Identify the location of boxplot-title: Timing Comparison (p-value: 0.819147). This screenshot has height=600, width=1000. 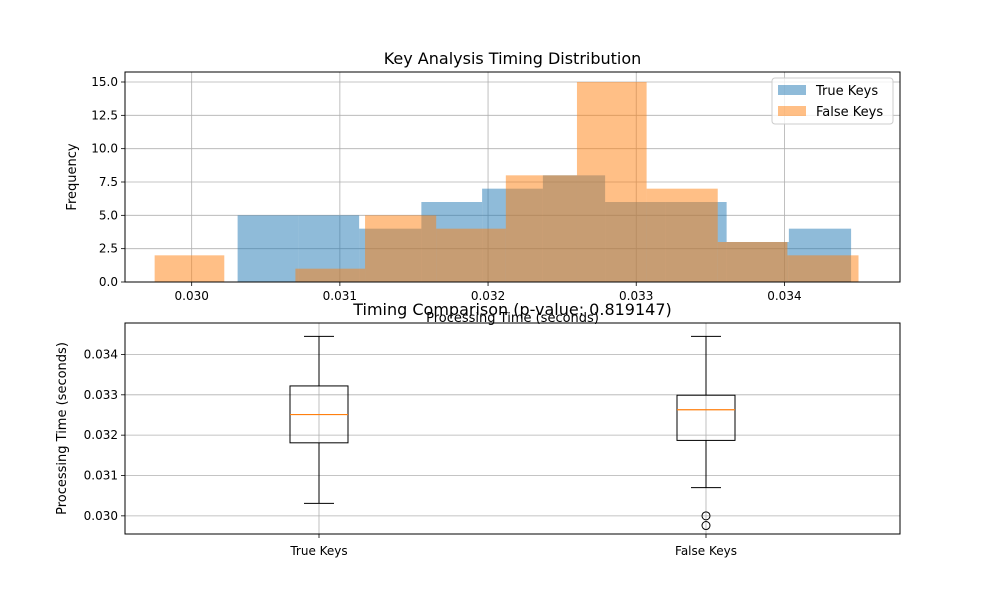
(512, 309).